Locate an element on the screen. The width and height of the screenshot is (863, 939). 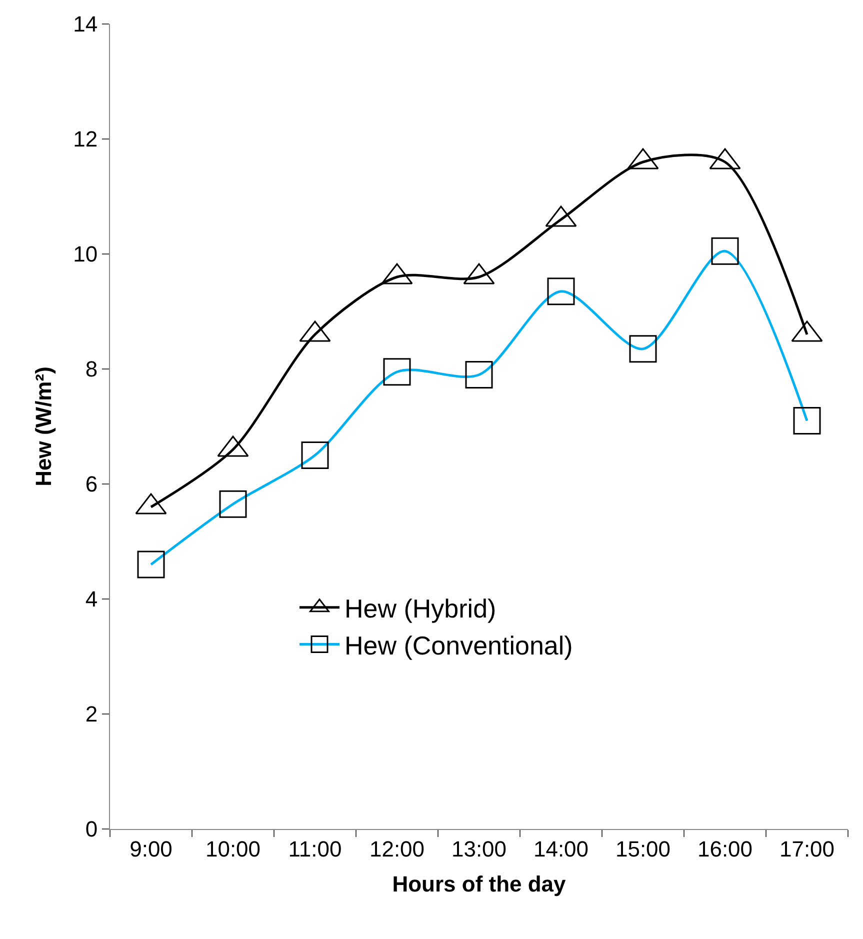
y-tick-label: 0 is located at coordinates (91, 829).